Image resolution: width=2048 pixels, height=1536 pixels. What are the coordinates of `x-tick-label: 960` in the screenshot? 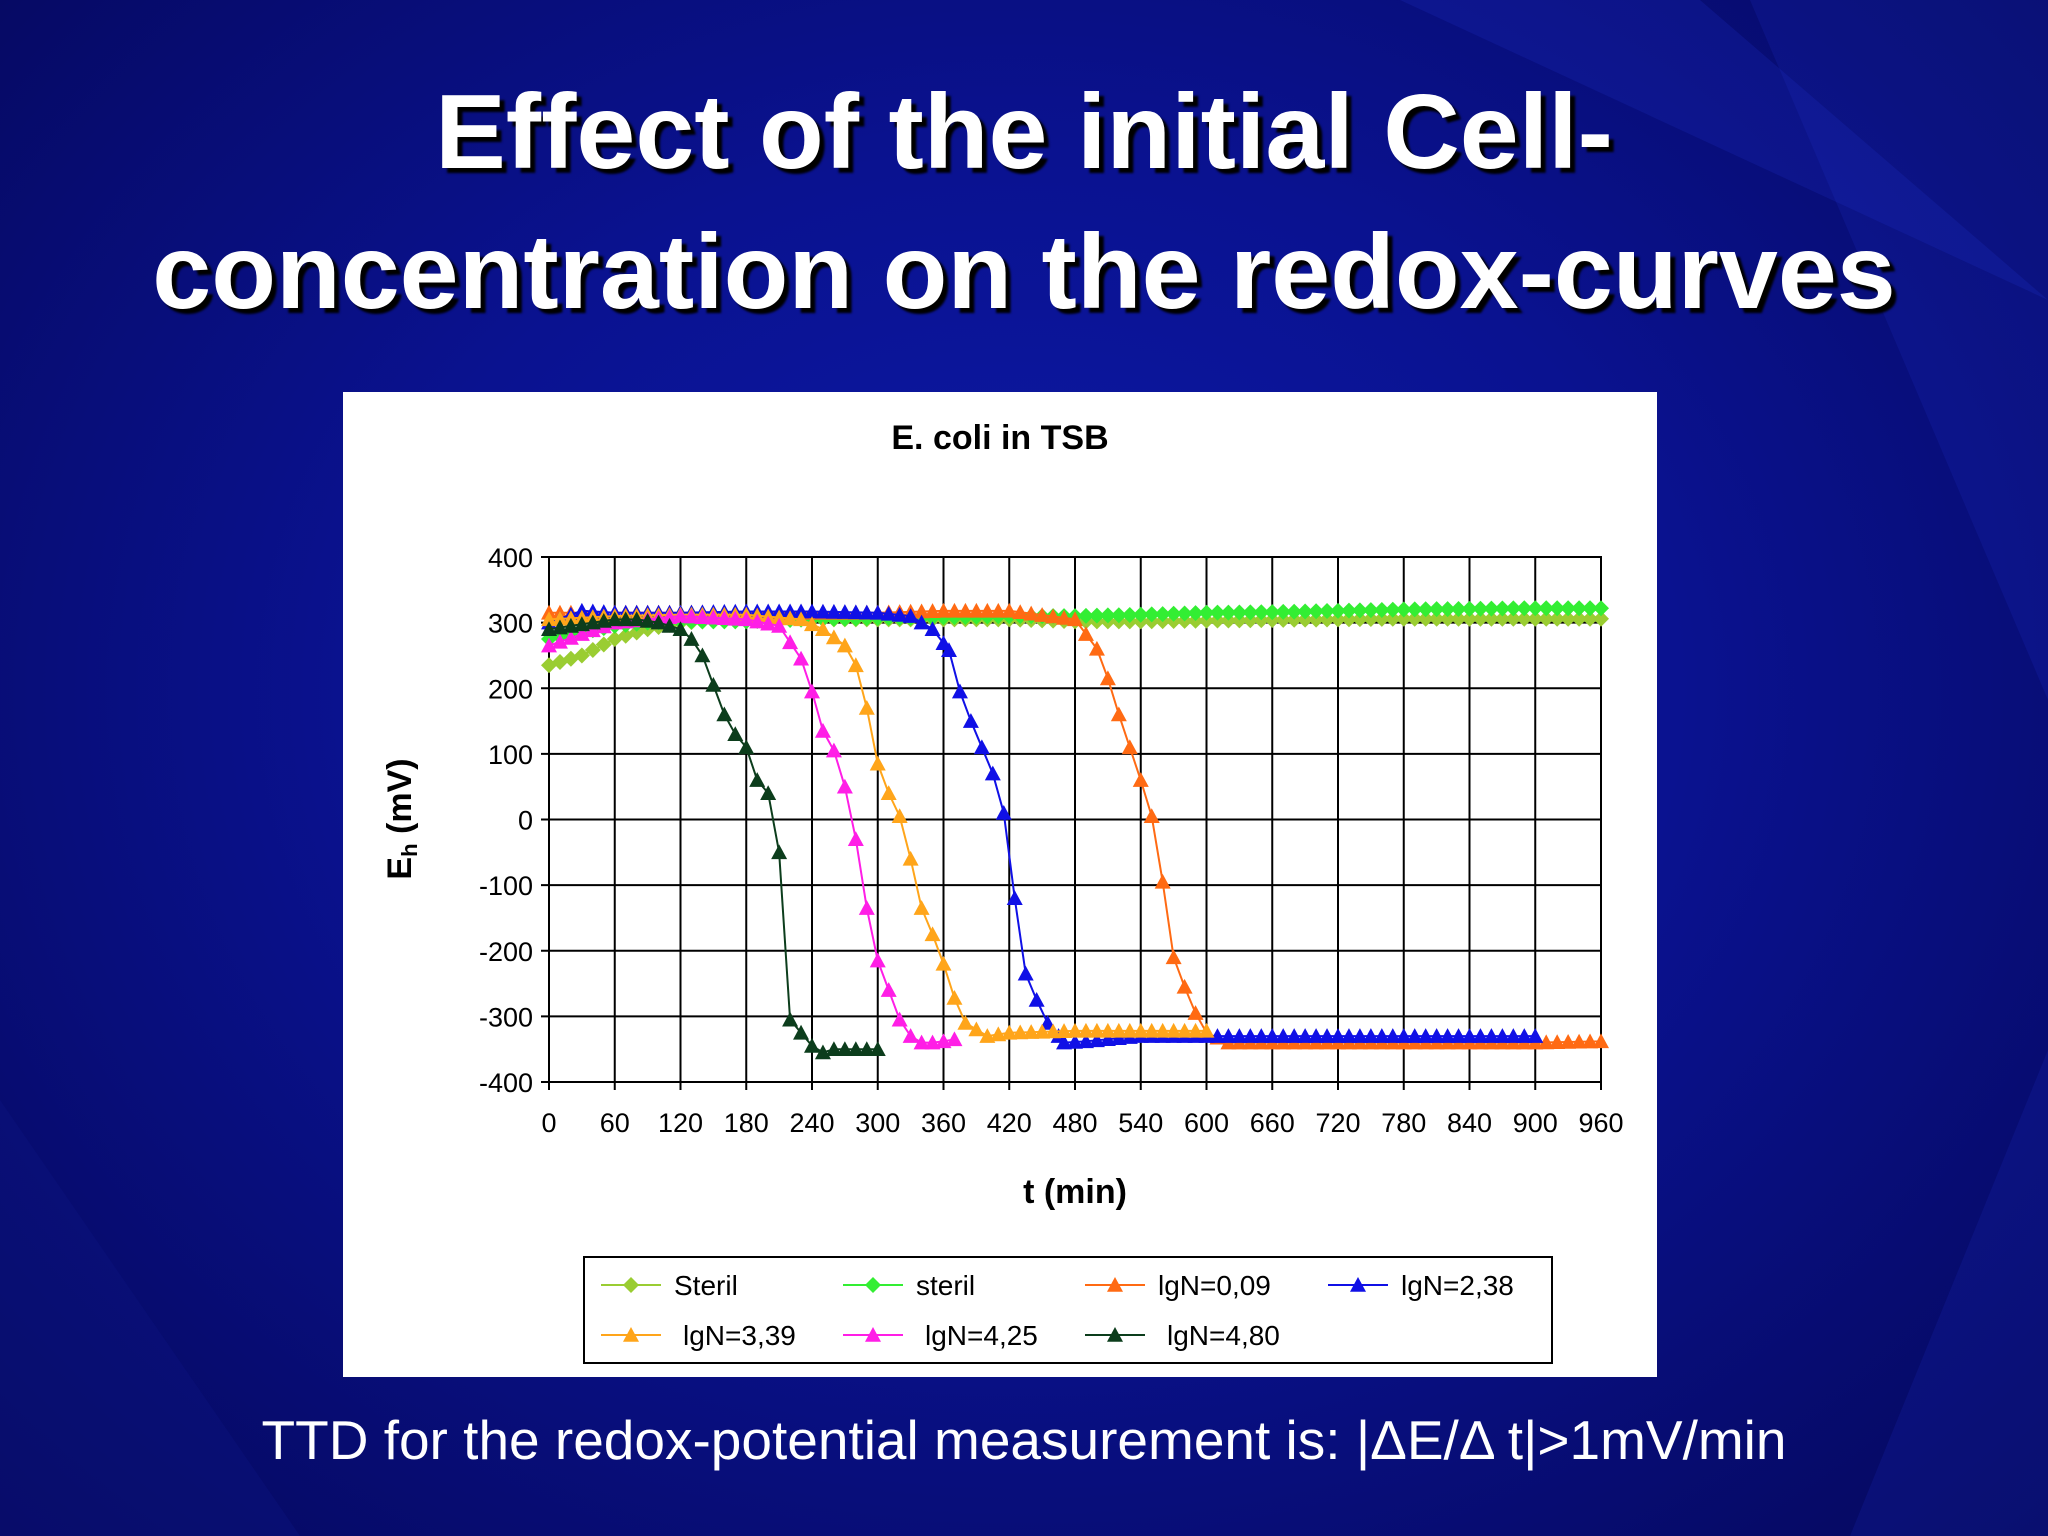 It's located at (1600, 1123).